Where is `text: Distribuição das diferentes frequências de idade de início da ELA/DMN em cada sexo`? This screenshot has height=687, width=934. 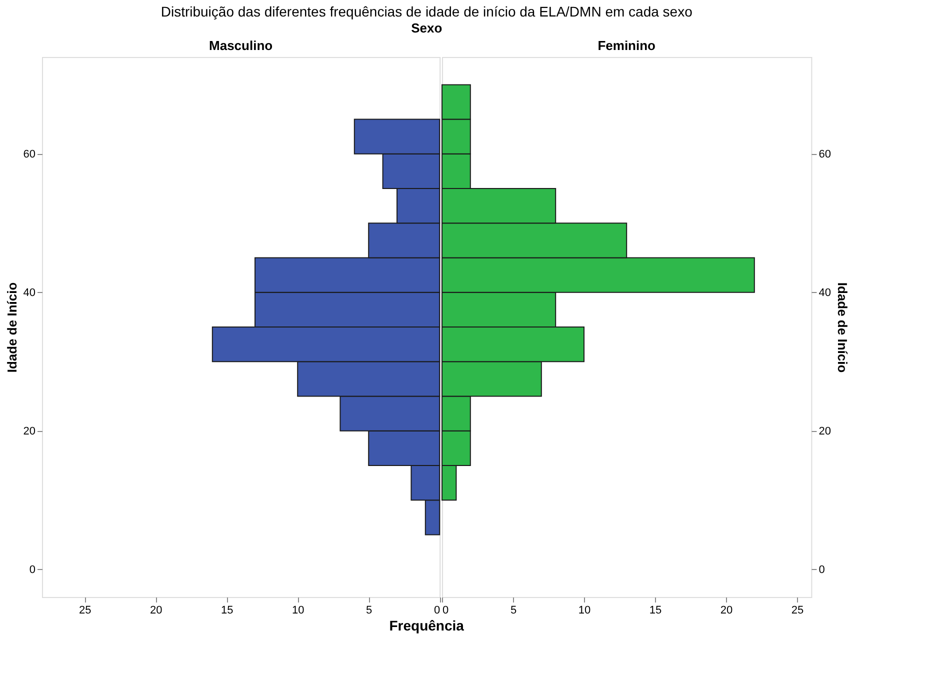
text: Distribuição das diferentes frequências de idade de início da ELA/DMN em cada sexo is located at coordinates (426, 12).